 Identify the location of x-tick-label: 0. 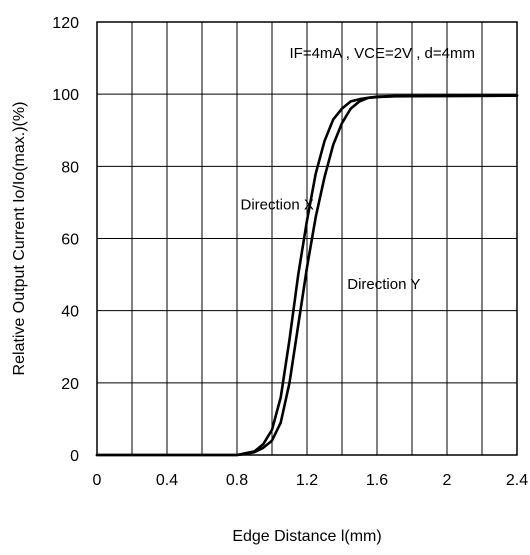
(97, 480).